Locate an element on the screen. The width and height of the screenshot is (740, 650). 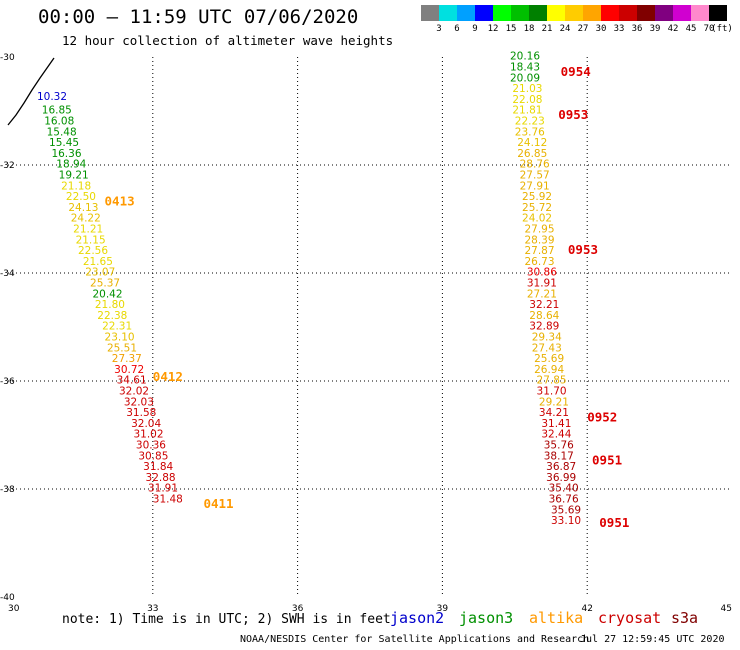
y-tick-label: -34 is located at coordinates (7, 274).